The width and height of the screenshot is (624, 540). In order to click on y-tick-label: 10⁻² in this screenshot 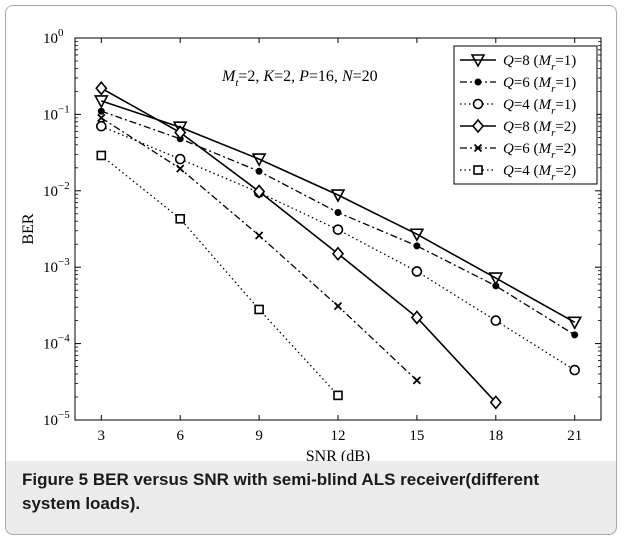, I will do `click(56, 190)`.